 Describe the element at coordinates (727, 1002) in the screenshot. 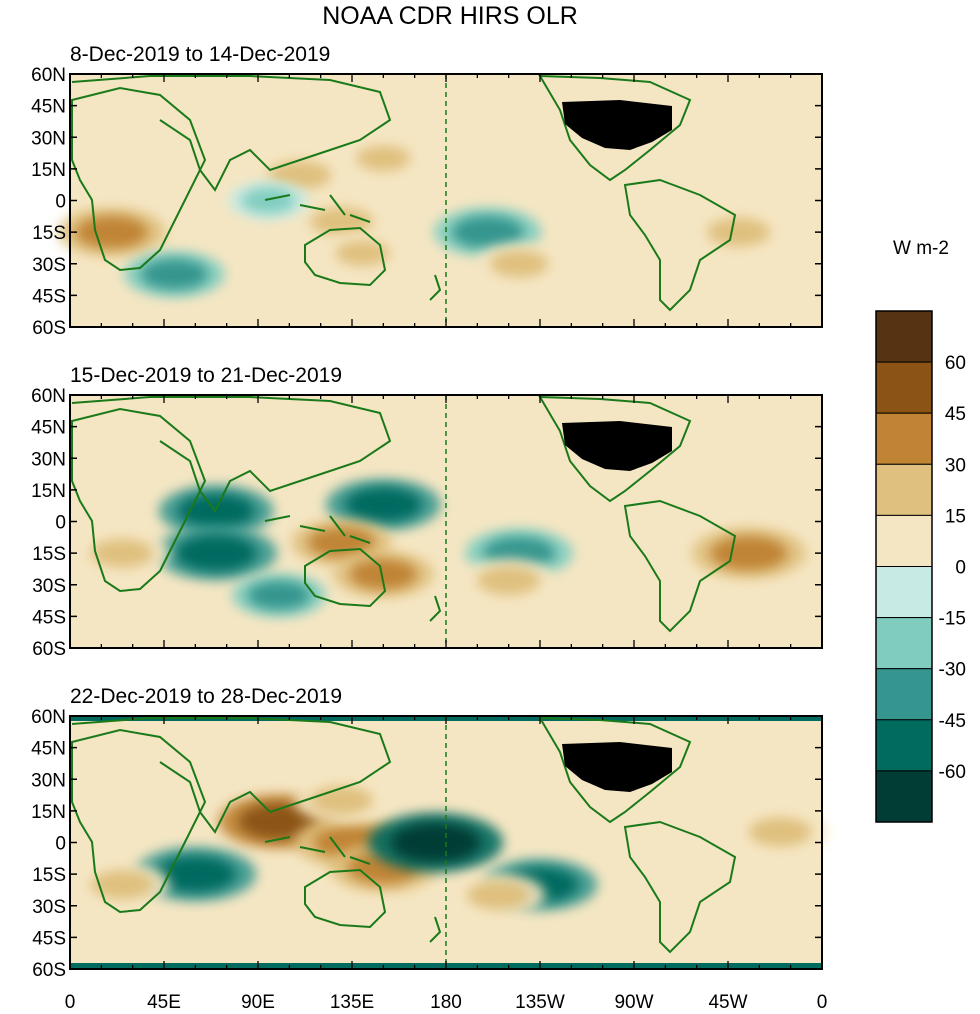

I see `x-tick-label: 45W` at that location.